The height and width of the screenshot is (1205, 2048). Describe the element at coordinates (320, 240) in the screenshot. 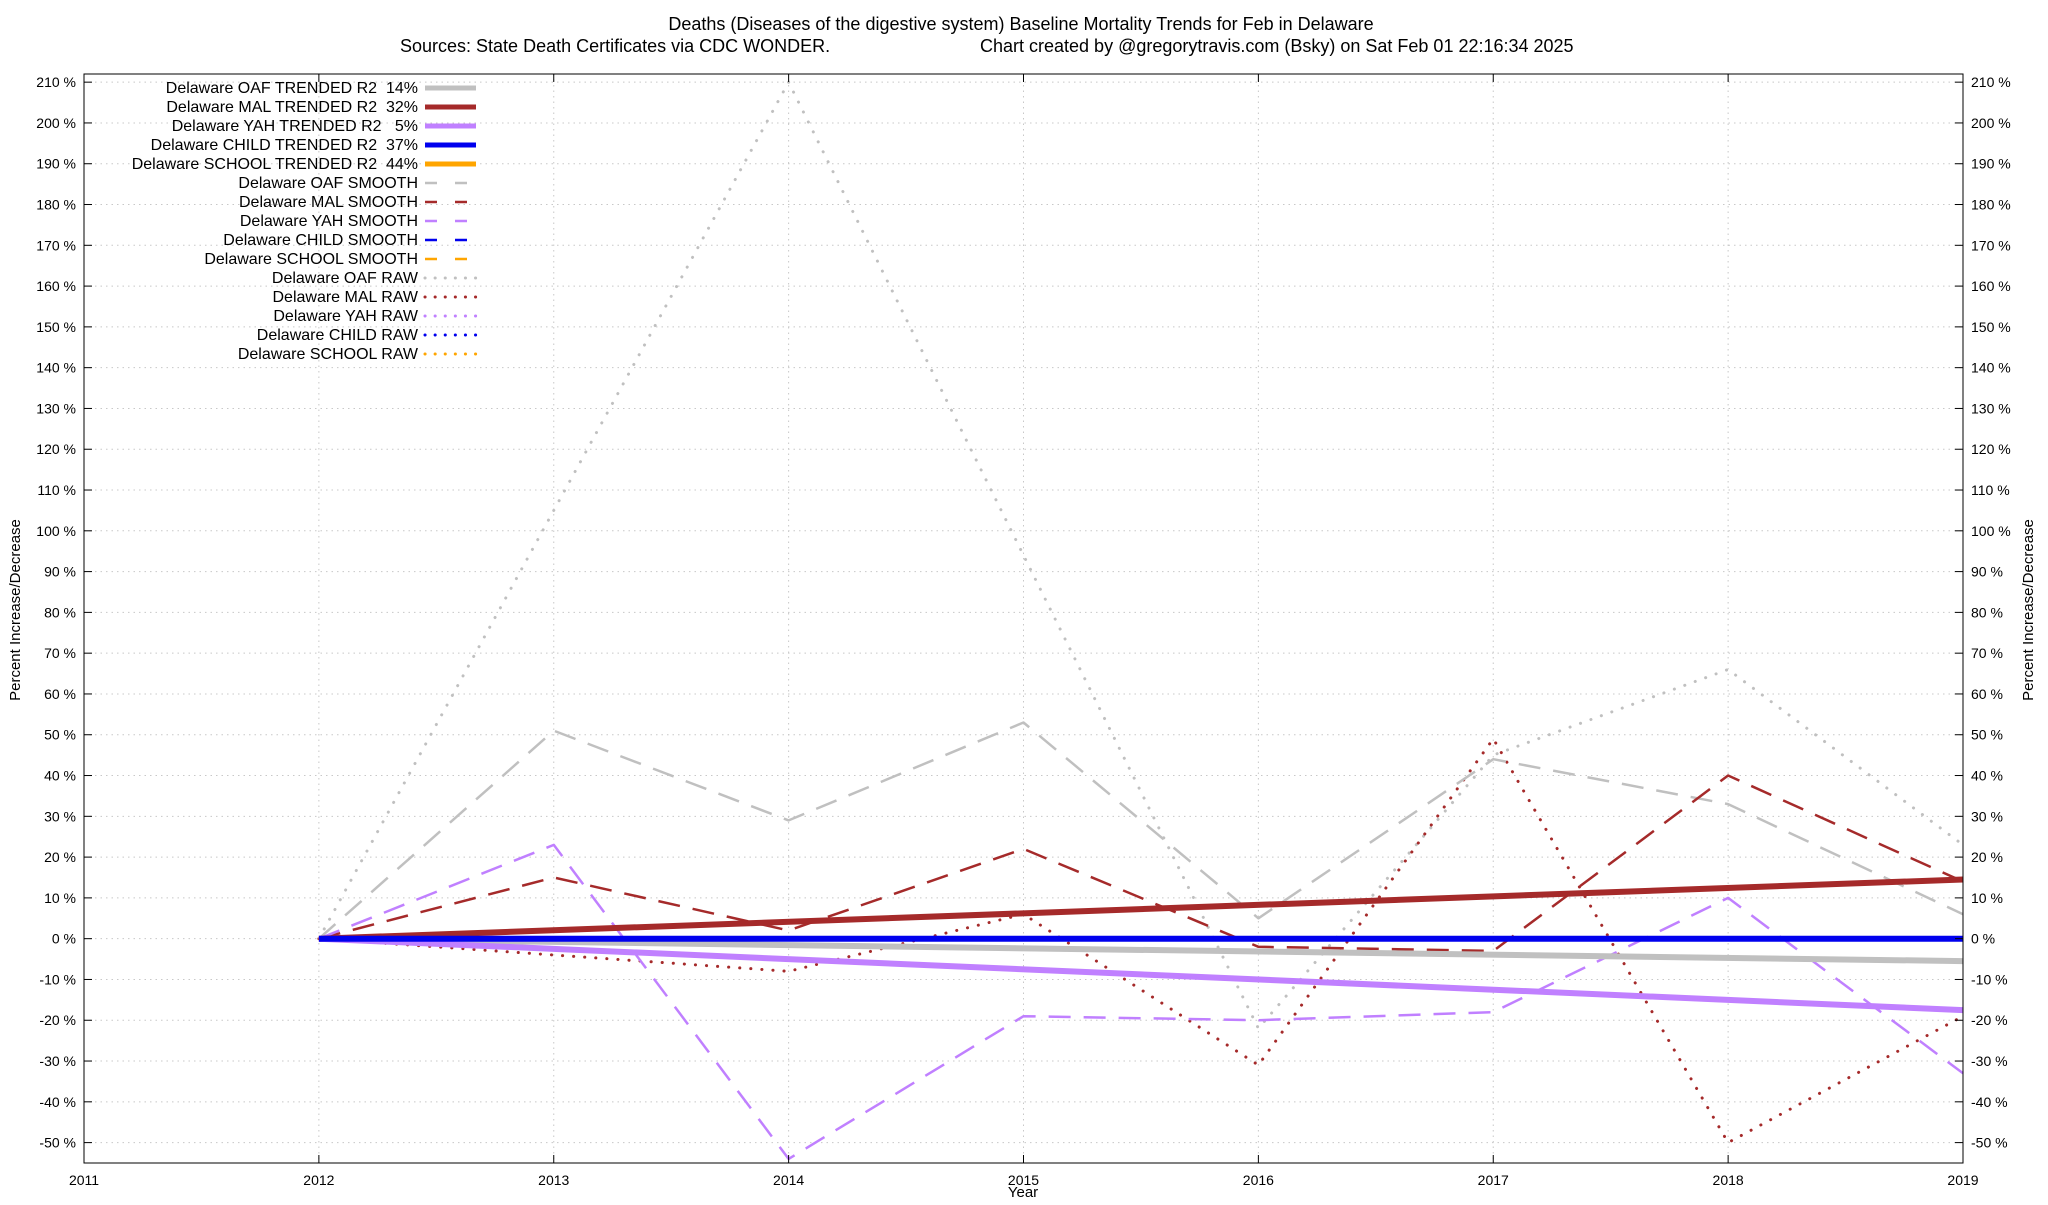

I see `legend-label: Delaware CHILD SMOOTH` at that location.